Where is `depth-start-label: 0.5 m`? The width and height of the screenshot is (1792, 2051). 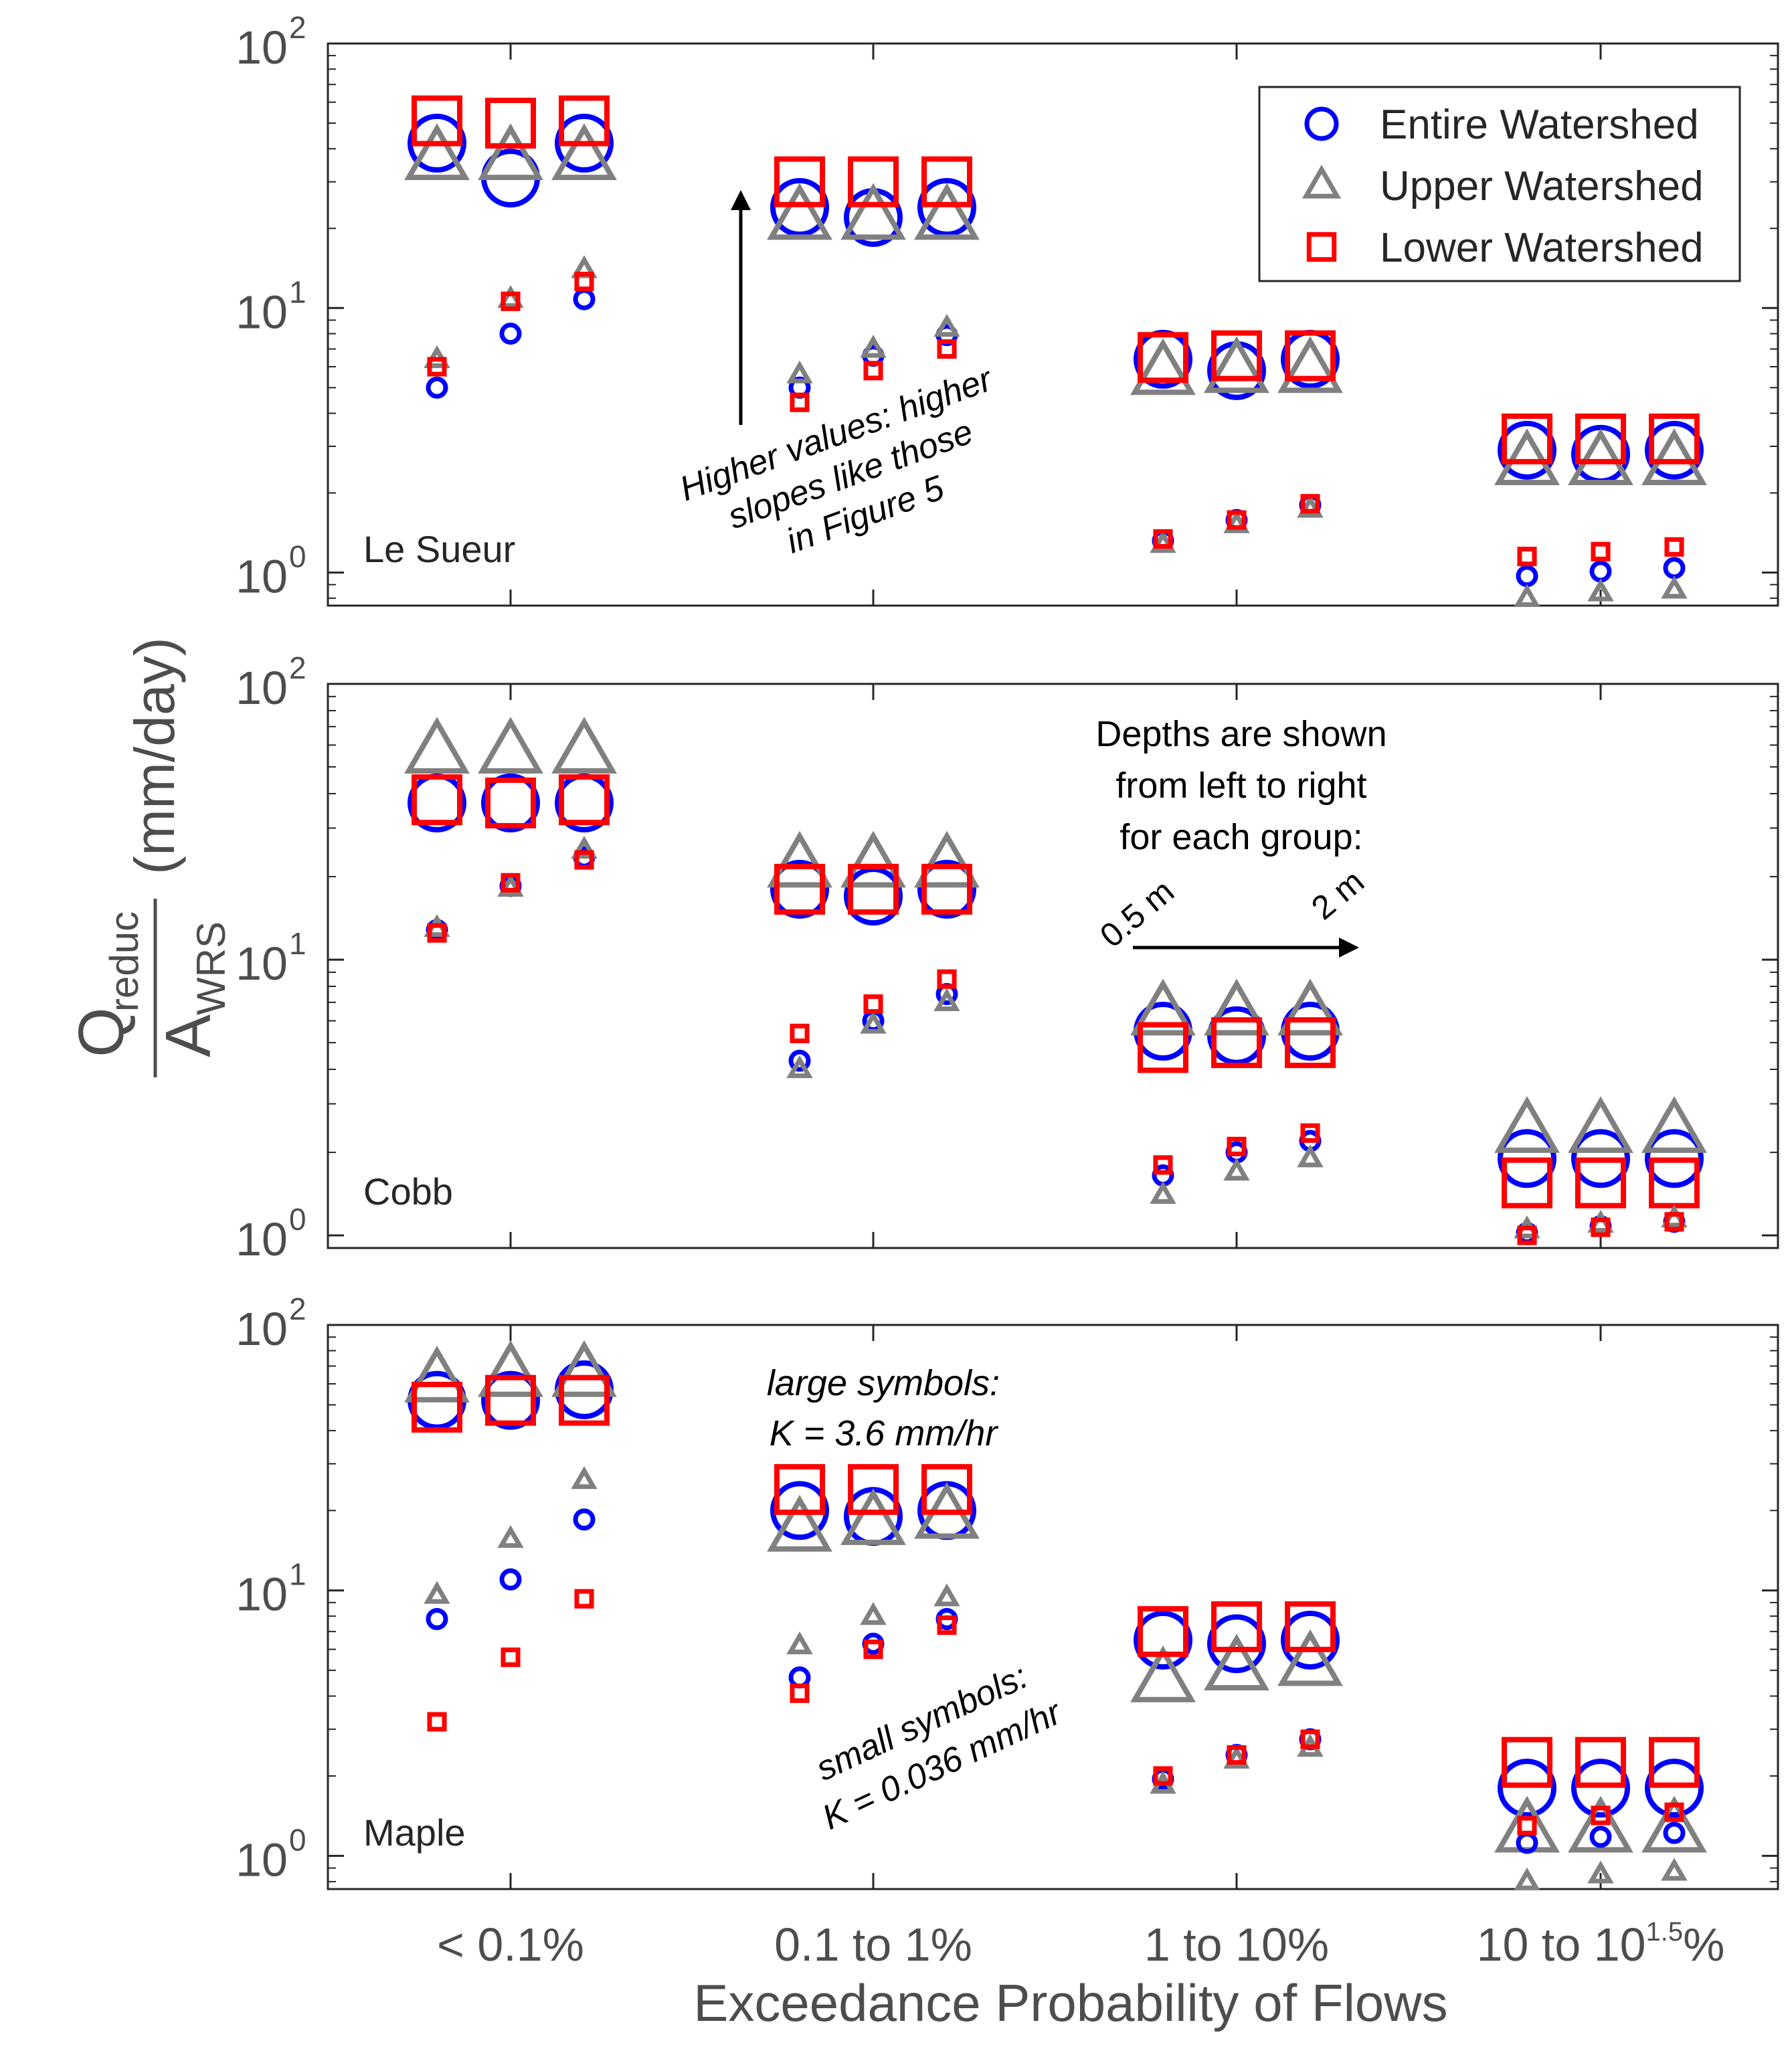
depth-start-label: 0.5 m is located at coordinates (1137, 913).